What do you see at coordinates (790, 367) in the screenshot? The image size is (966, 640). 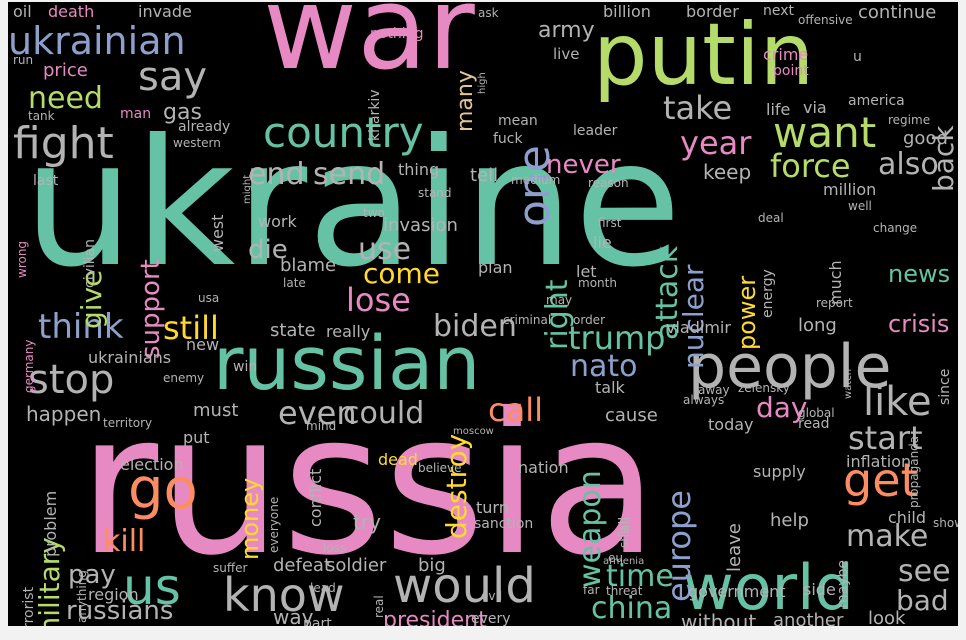 I see `word-people: people` at bounding box center [790, 367].